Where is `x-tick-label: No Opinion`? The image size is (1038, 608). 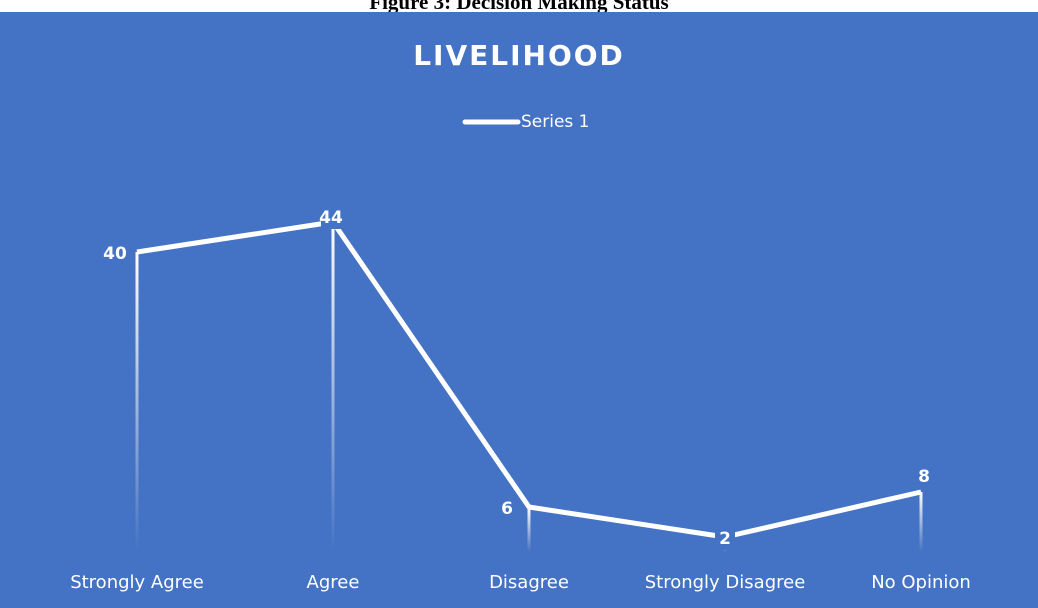 x-tick-label: No Opinion is located at coordinates (921, 582).